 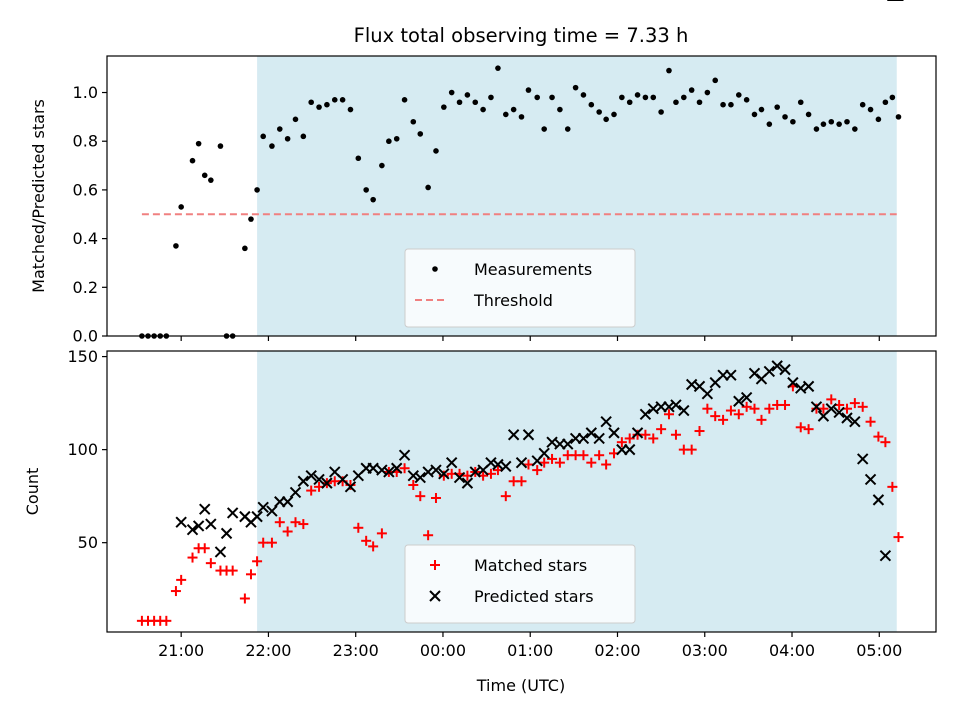 What do you see at coordinates (85, 141) in the screenshot?
I see `y-tick-label: 0.8` at bounding box center [85, 141].